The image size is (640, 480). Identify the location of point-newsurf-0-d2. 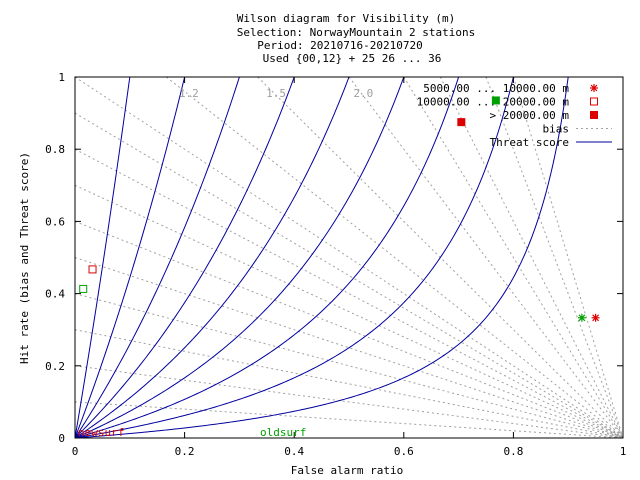
(596, 318).